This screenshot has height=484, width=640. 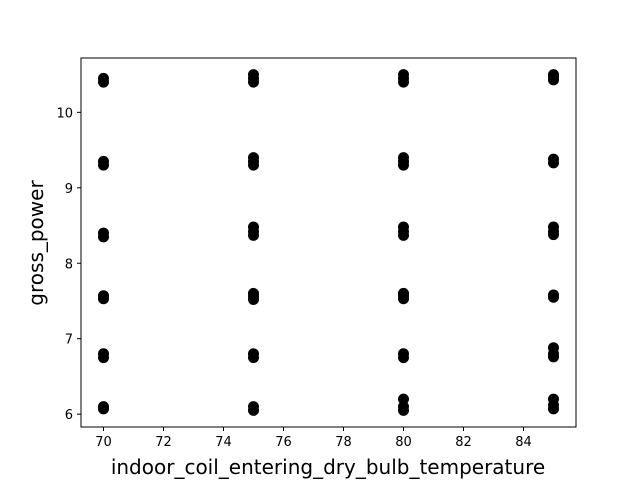 What do you see at coordinates (223, 442) in the screenshot?
I see `x-tick-label: 74` at bounding box center [223, 442].